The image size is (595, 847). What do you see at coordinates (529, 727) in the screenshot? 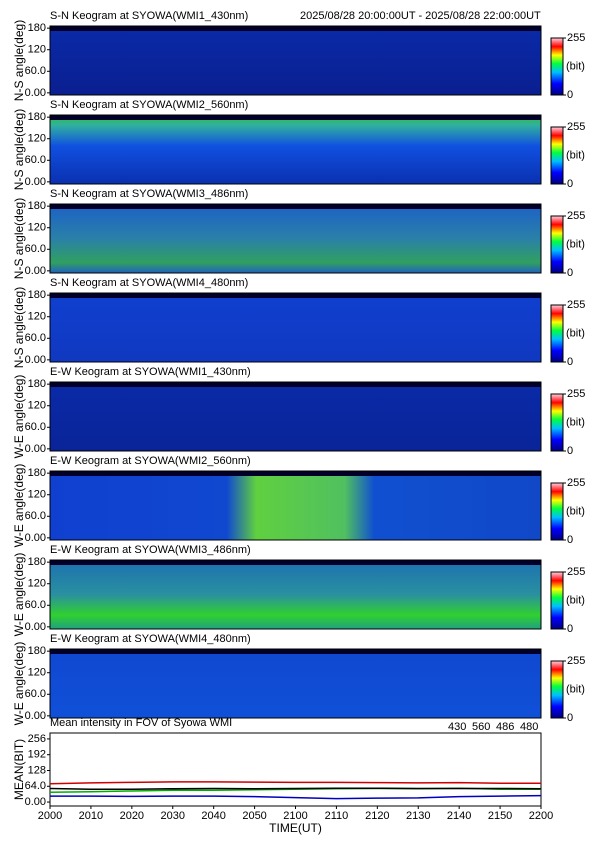
I see `legend-label: 480` at bounding box center [529, 727].